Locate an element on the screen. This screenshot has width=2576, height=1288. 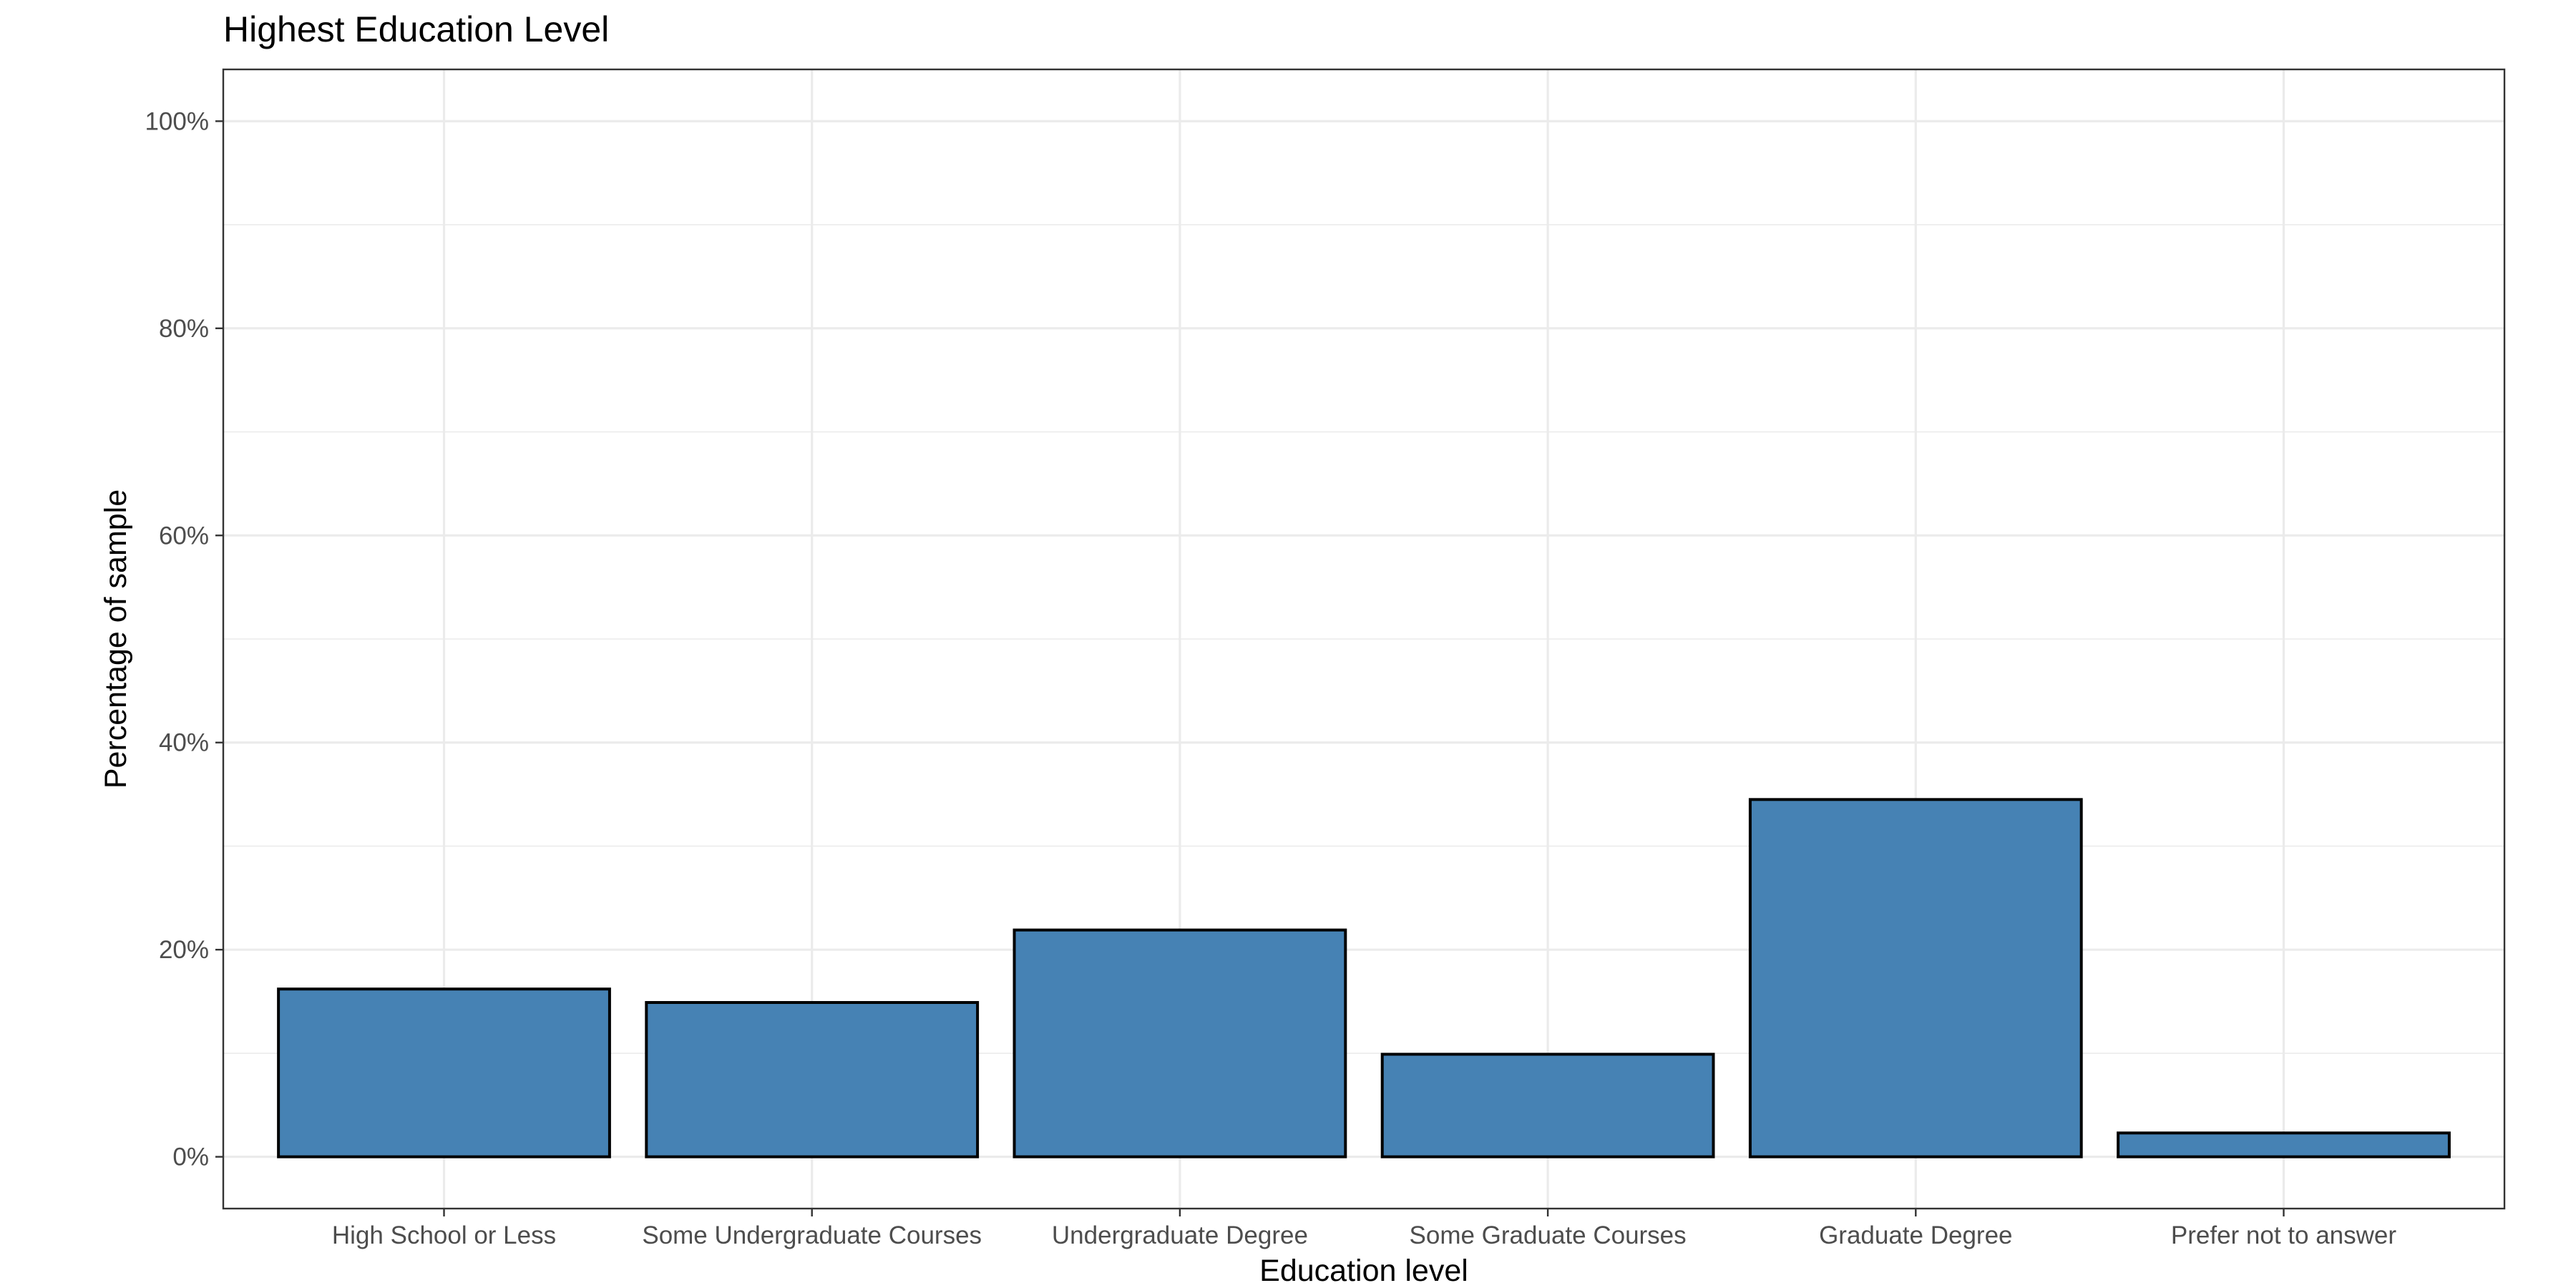
bar-prefer-not-to-answer is located at coordinates (2284, 1144).